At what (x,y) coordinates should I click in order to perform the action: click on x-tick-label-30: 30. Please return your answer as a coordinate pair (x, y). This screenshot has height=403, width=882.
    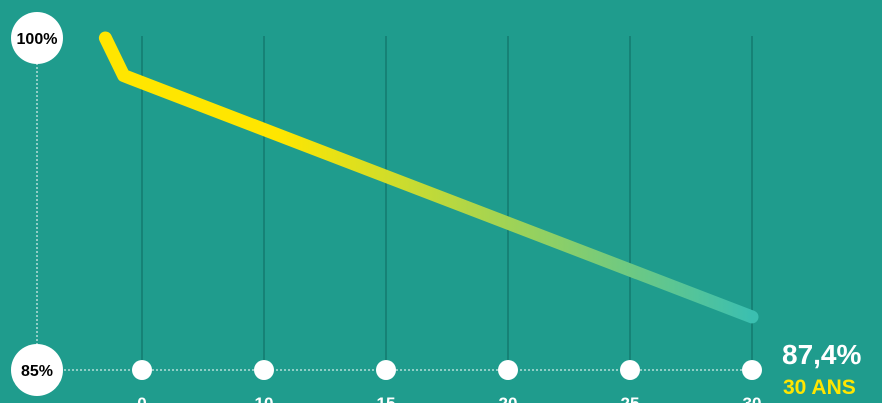
    Looking at the image, I should click on (752, 398).